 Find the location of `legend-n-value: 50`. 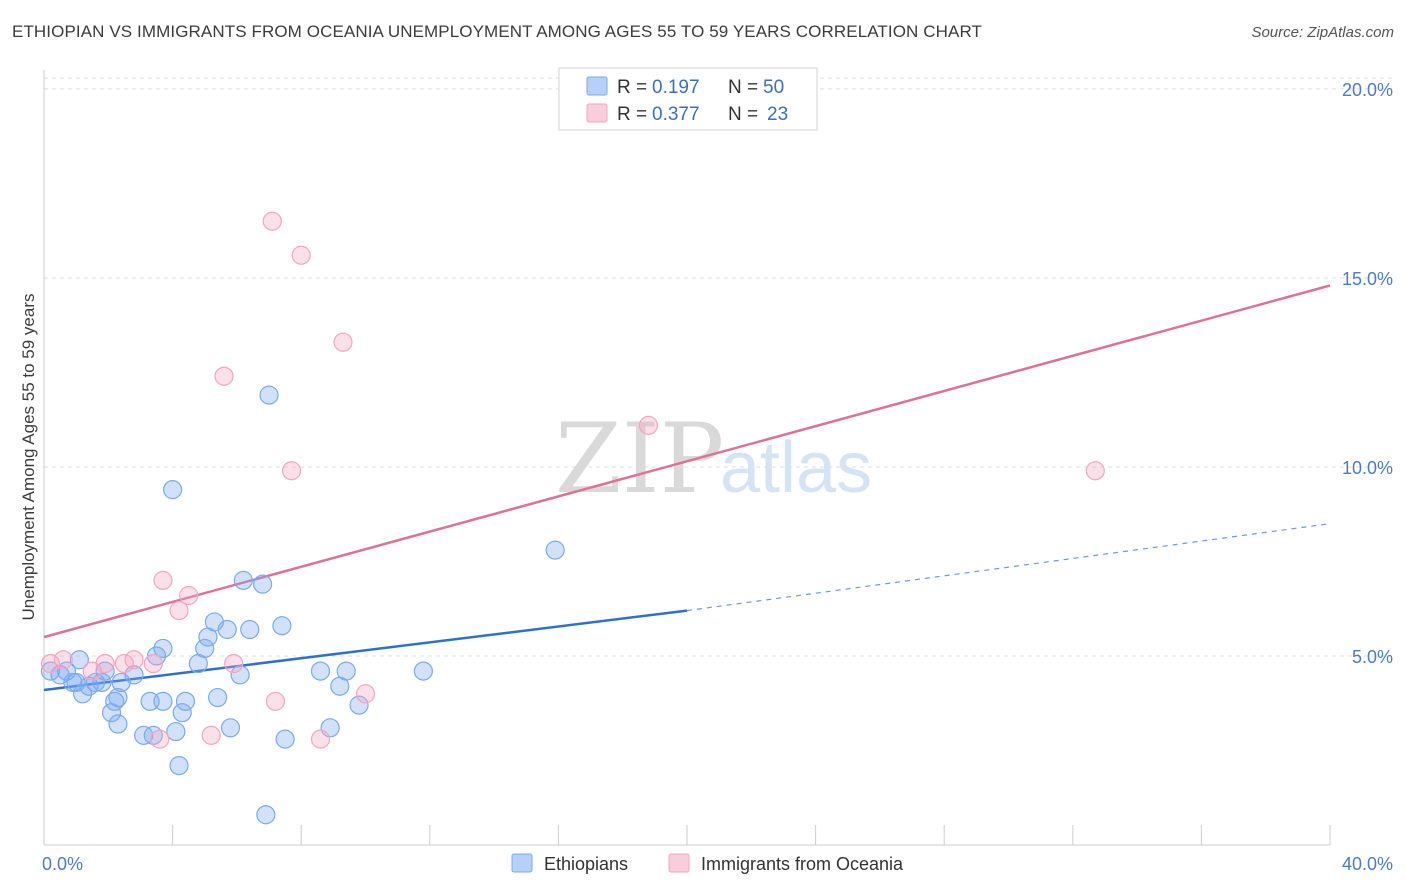

legend-n-value: 50 is located at coordinates (773, 87).